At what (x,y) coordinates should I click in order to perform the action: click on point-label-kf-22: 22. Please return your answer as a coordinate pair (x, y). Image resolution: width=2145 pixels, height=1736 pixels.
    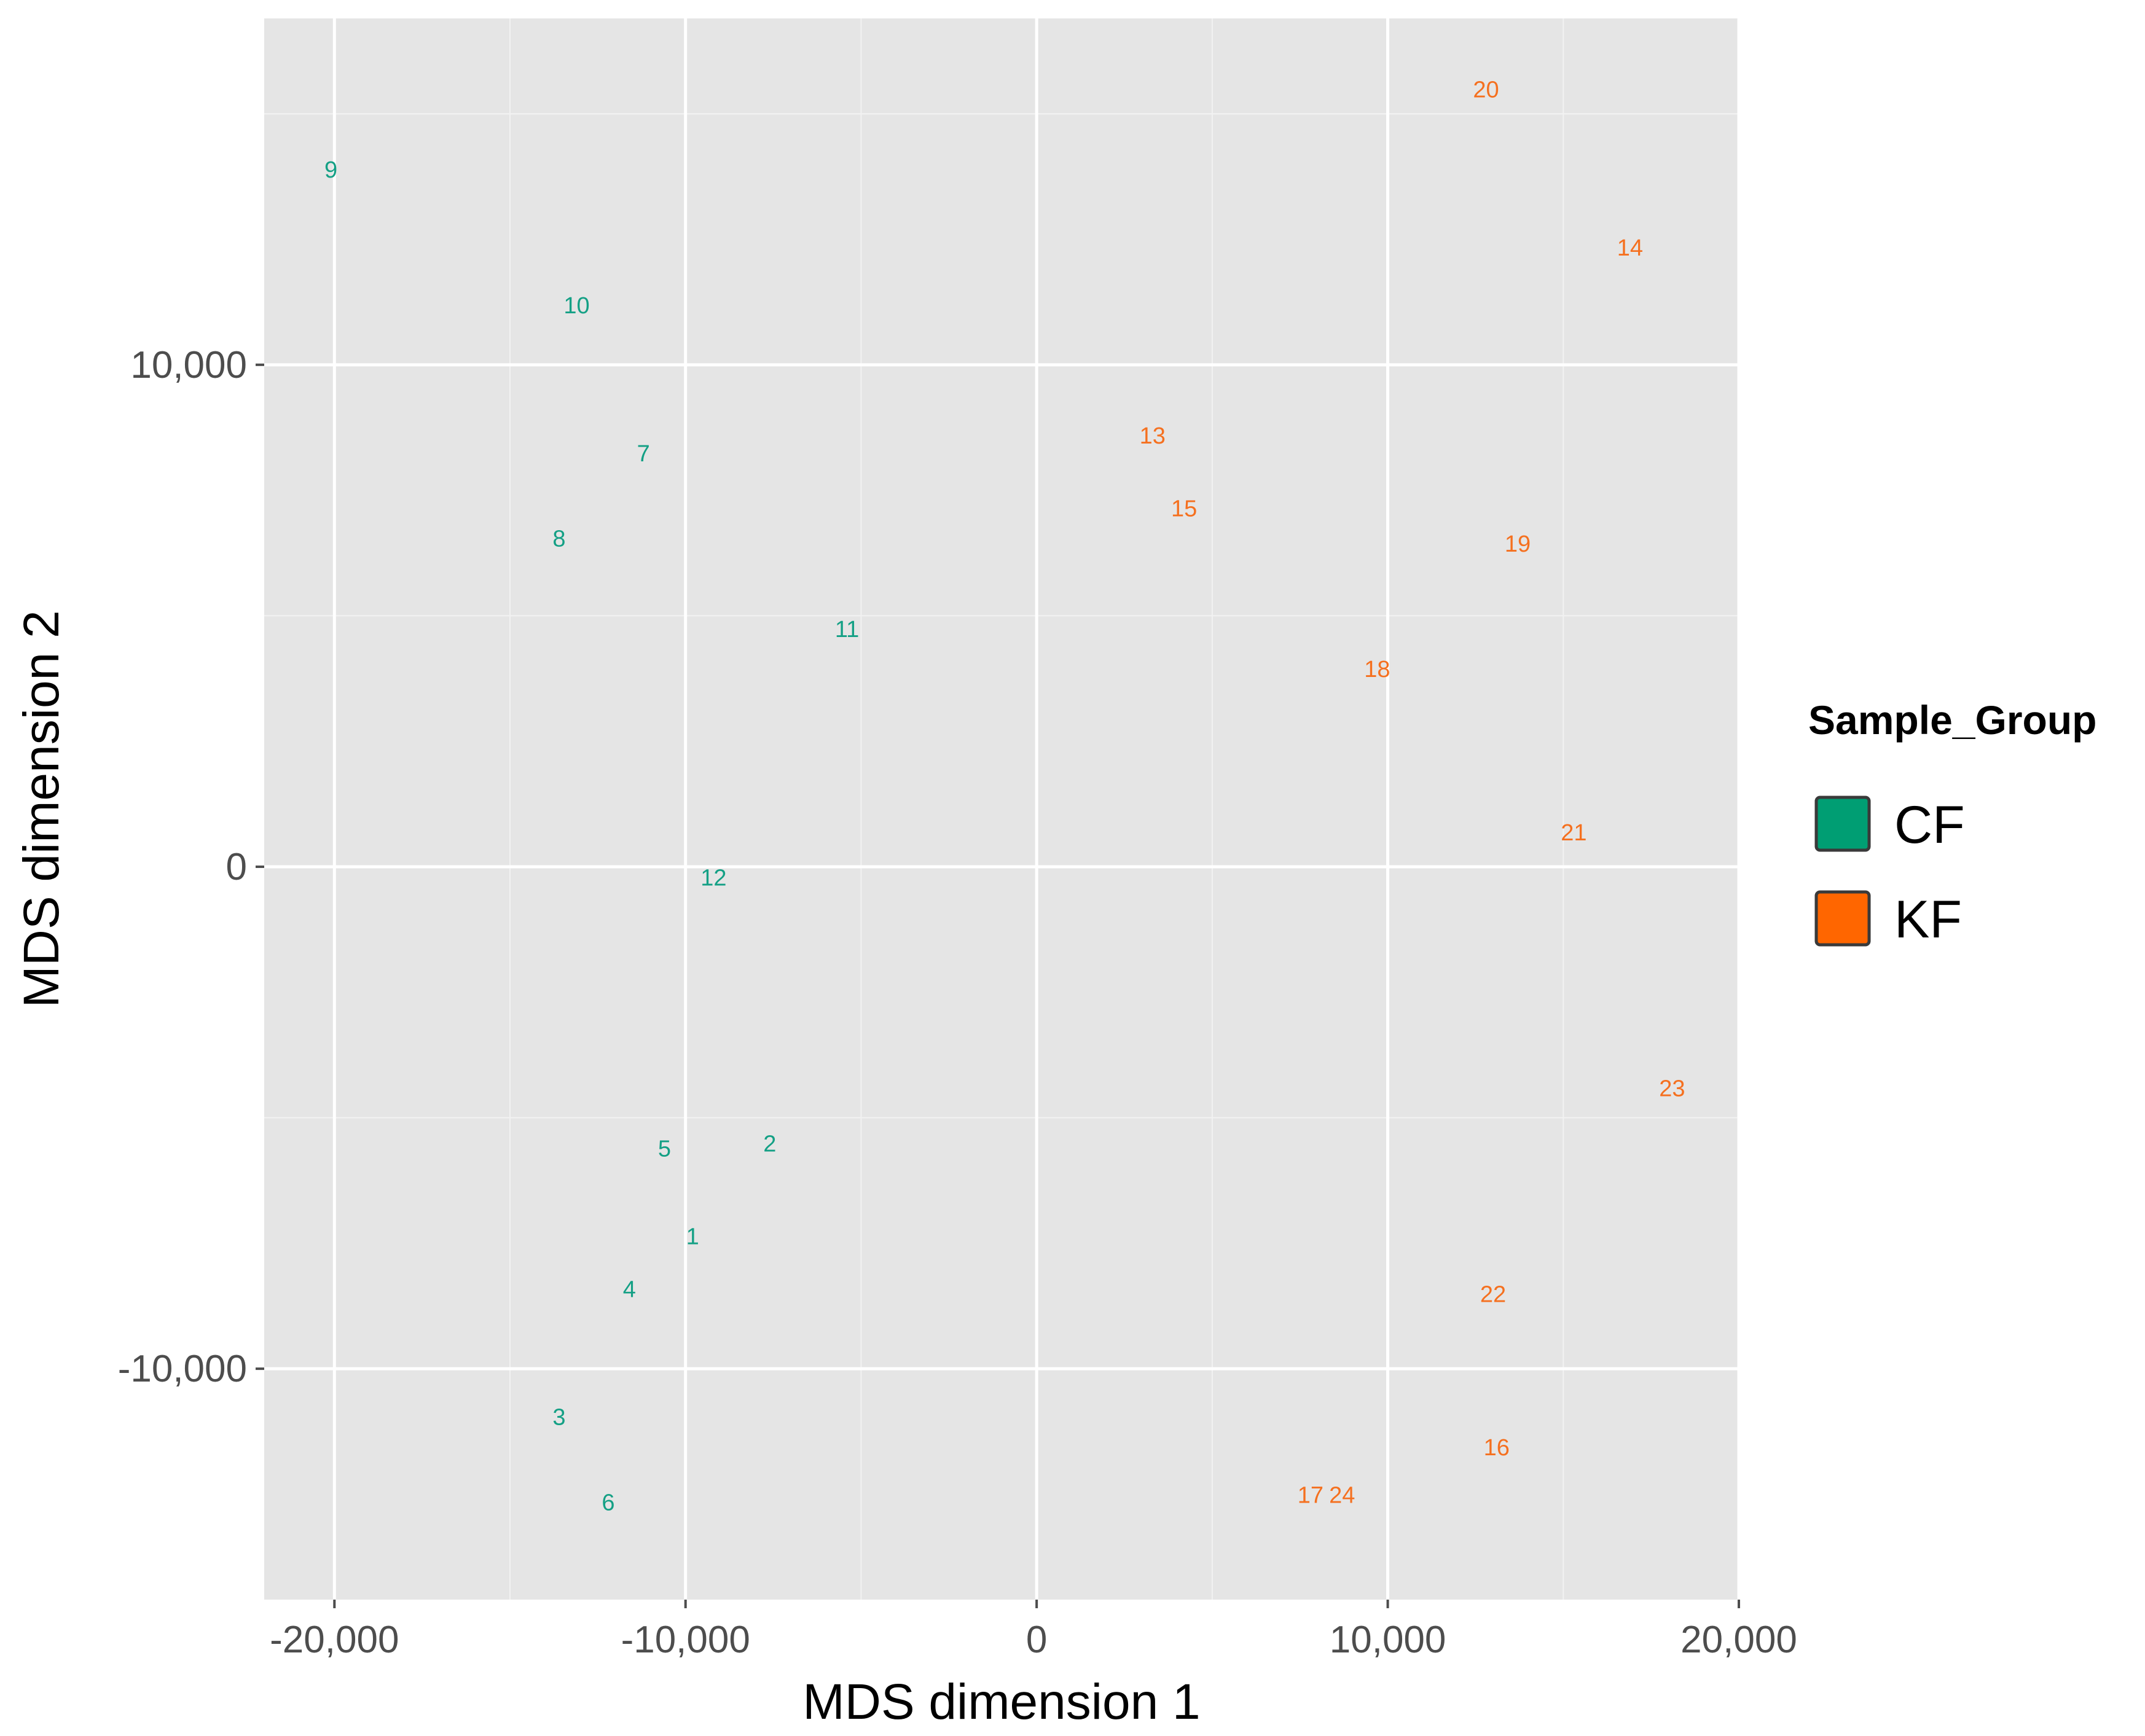
    Looking at the image, I should click on (1493, 1295).